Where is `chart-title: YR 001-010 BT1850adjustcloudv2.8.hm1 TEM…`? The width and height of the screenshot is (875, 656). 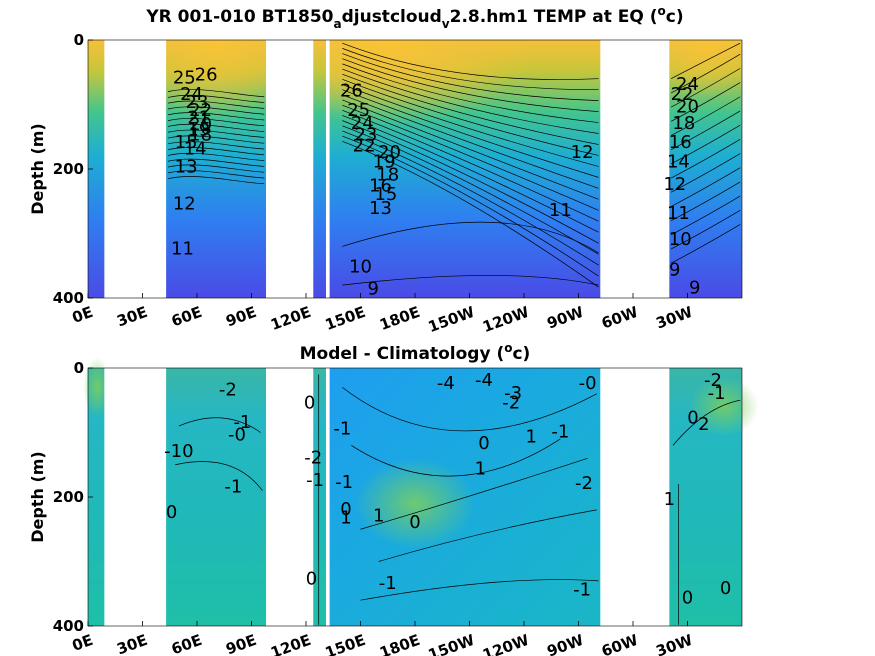
chart-title: YR 001-010 BT1850adjustcloudv2.8.hm1 TEM… is located at coordinates (414, 17).